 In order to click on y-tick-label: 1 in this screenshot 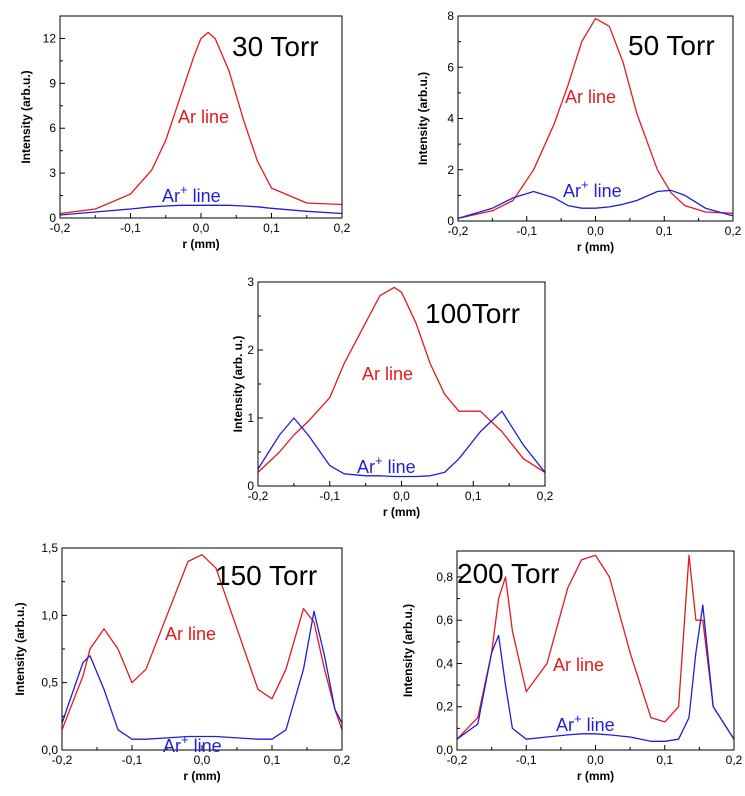, I will do `click(250, 418)`.